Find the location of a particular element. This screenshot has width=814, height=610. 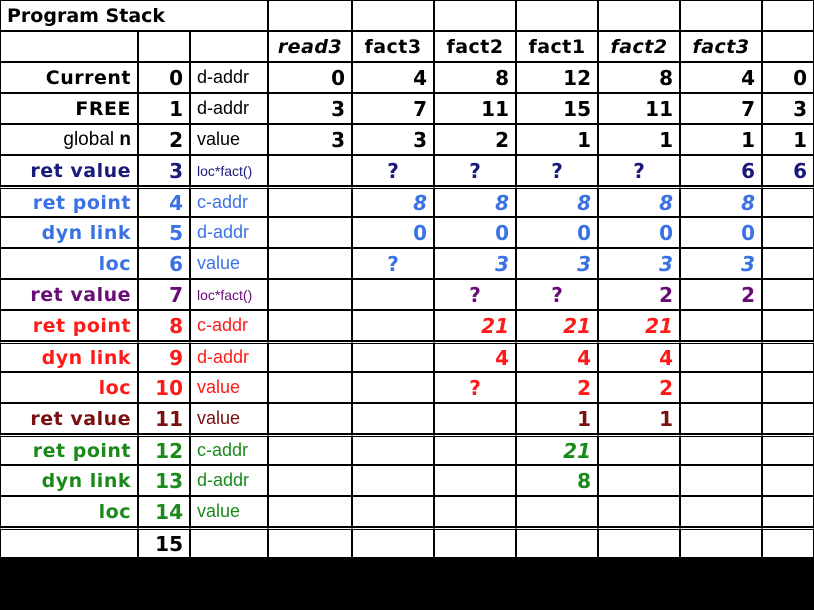

column-header-read3: read3 is located at coordinates (310, 46).